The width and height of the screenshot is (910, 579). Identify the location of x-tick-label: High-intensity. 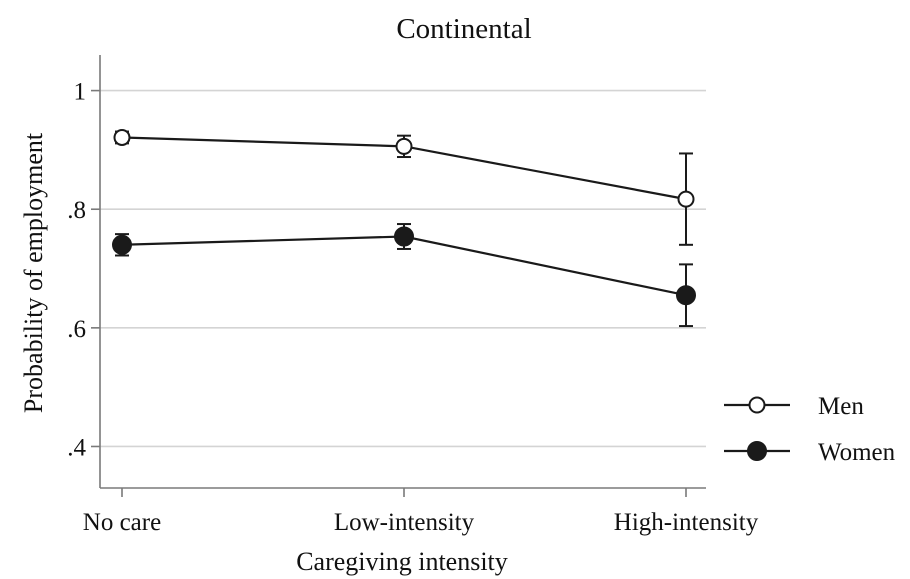
(686, 522).